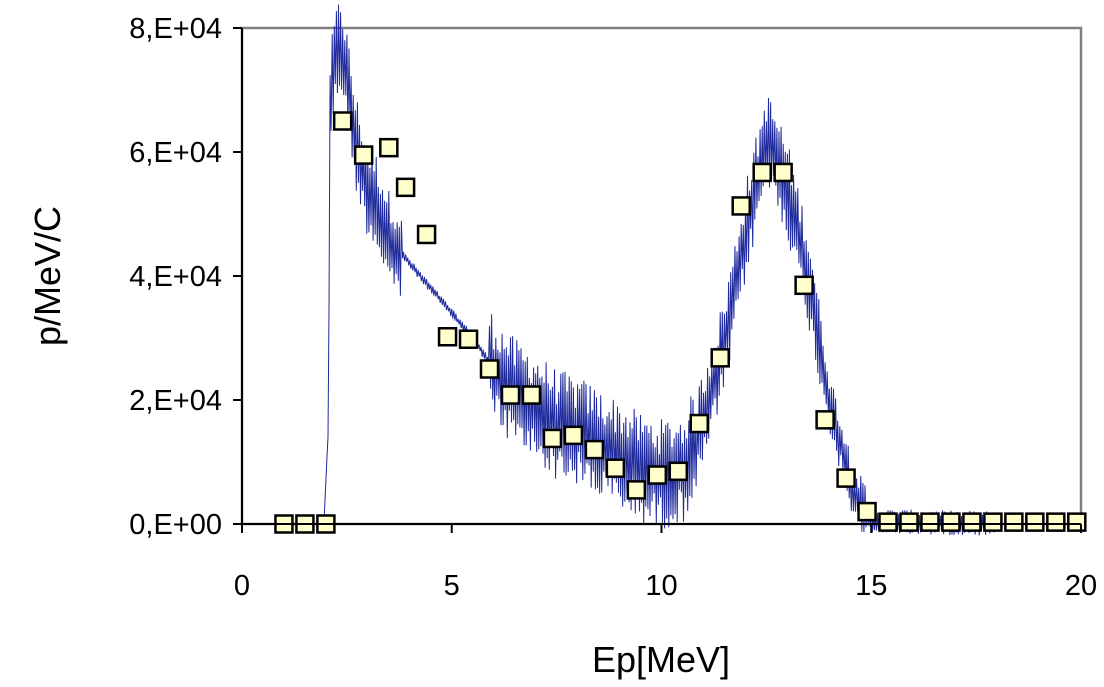 Image resolution: width=1104 pixels, height=687 pixels. What do you see at coordinates (175, 153) in the screenshot?
I see `y-tick-label: 6,E+04` at bounding box center [175, 153].